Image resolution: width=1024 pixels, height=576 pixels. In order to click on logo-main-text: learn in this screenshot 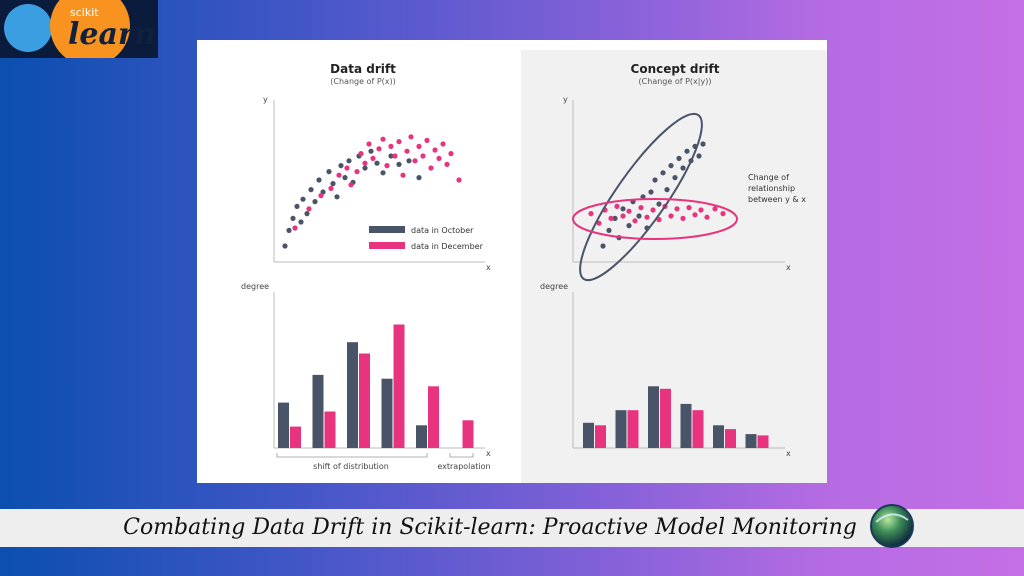, I will do `click(112, 34)`.